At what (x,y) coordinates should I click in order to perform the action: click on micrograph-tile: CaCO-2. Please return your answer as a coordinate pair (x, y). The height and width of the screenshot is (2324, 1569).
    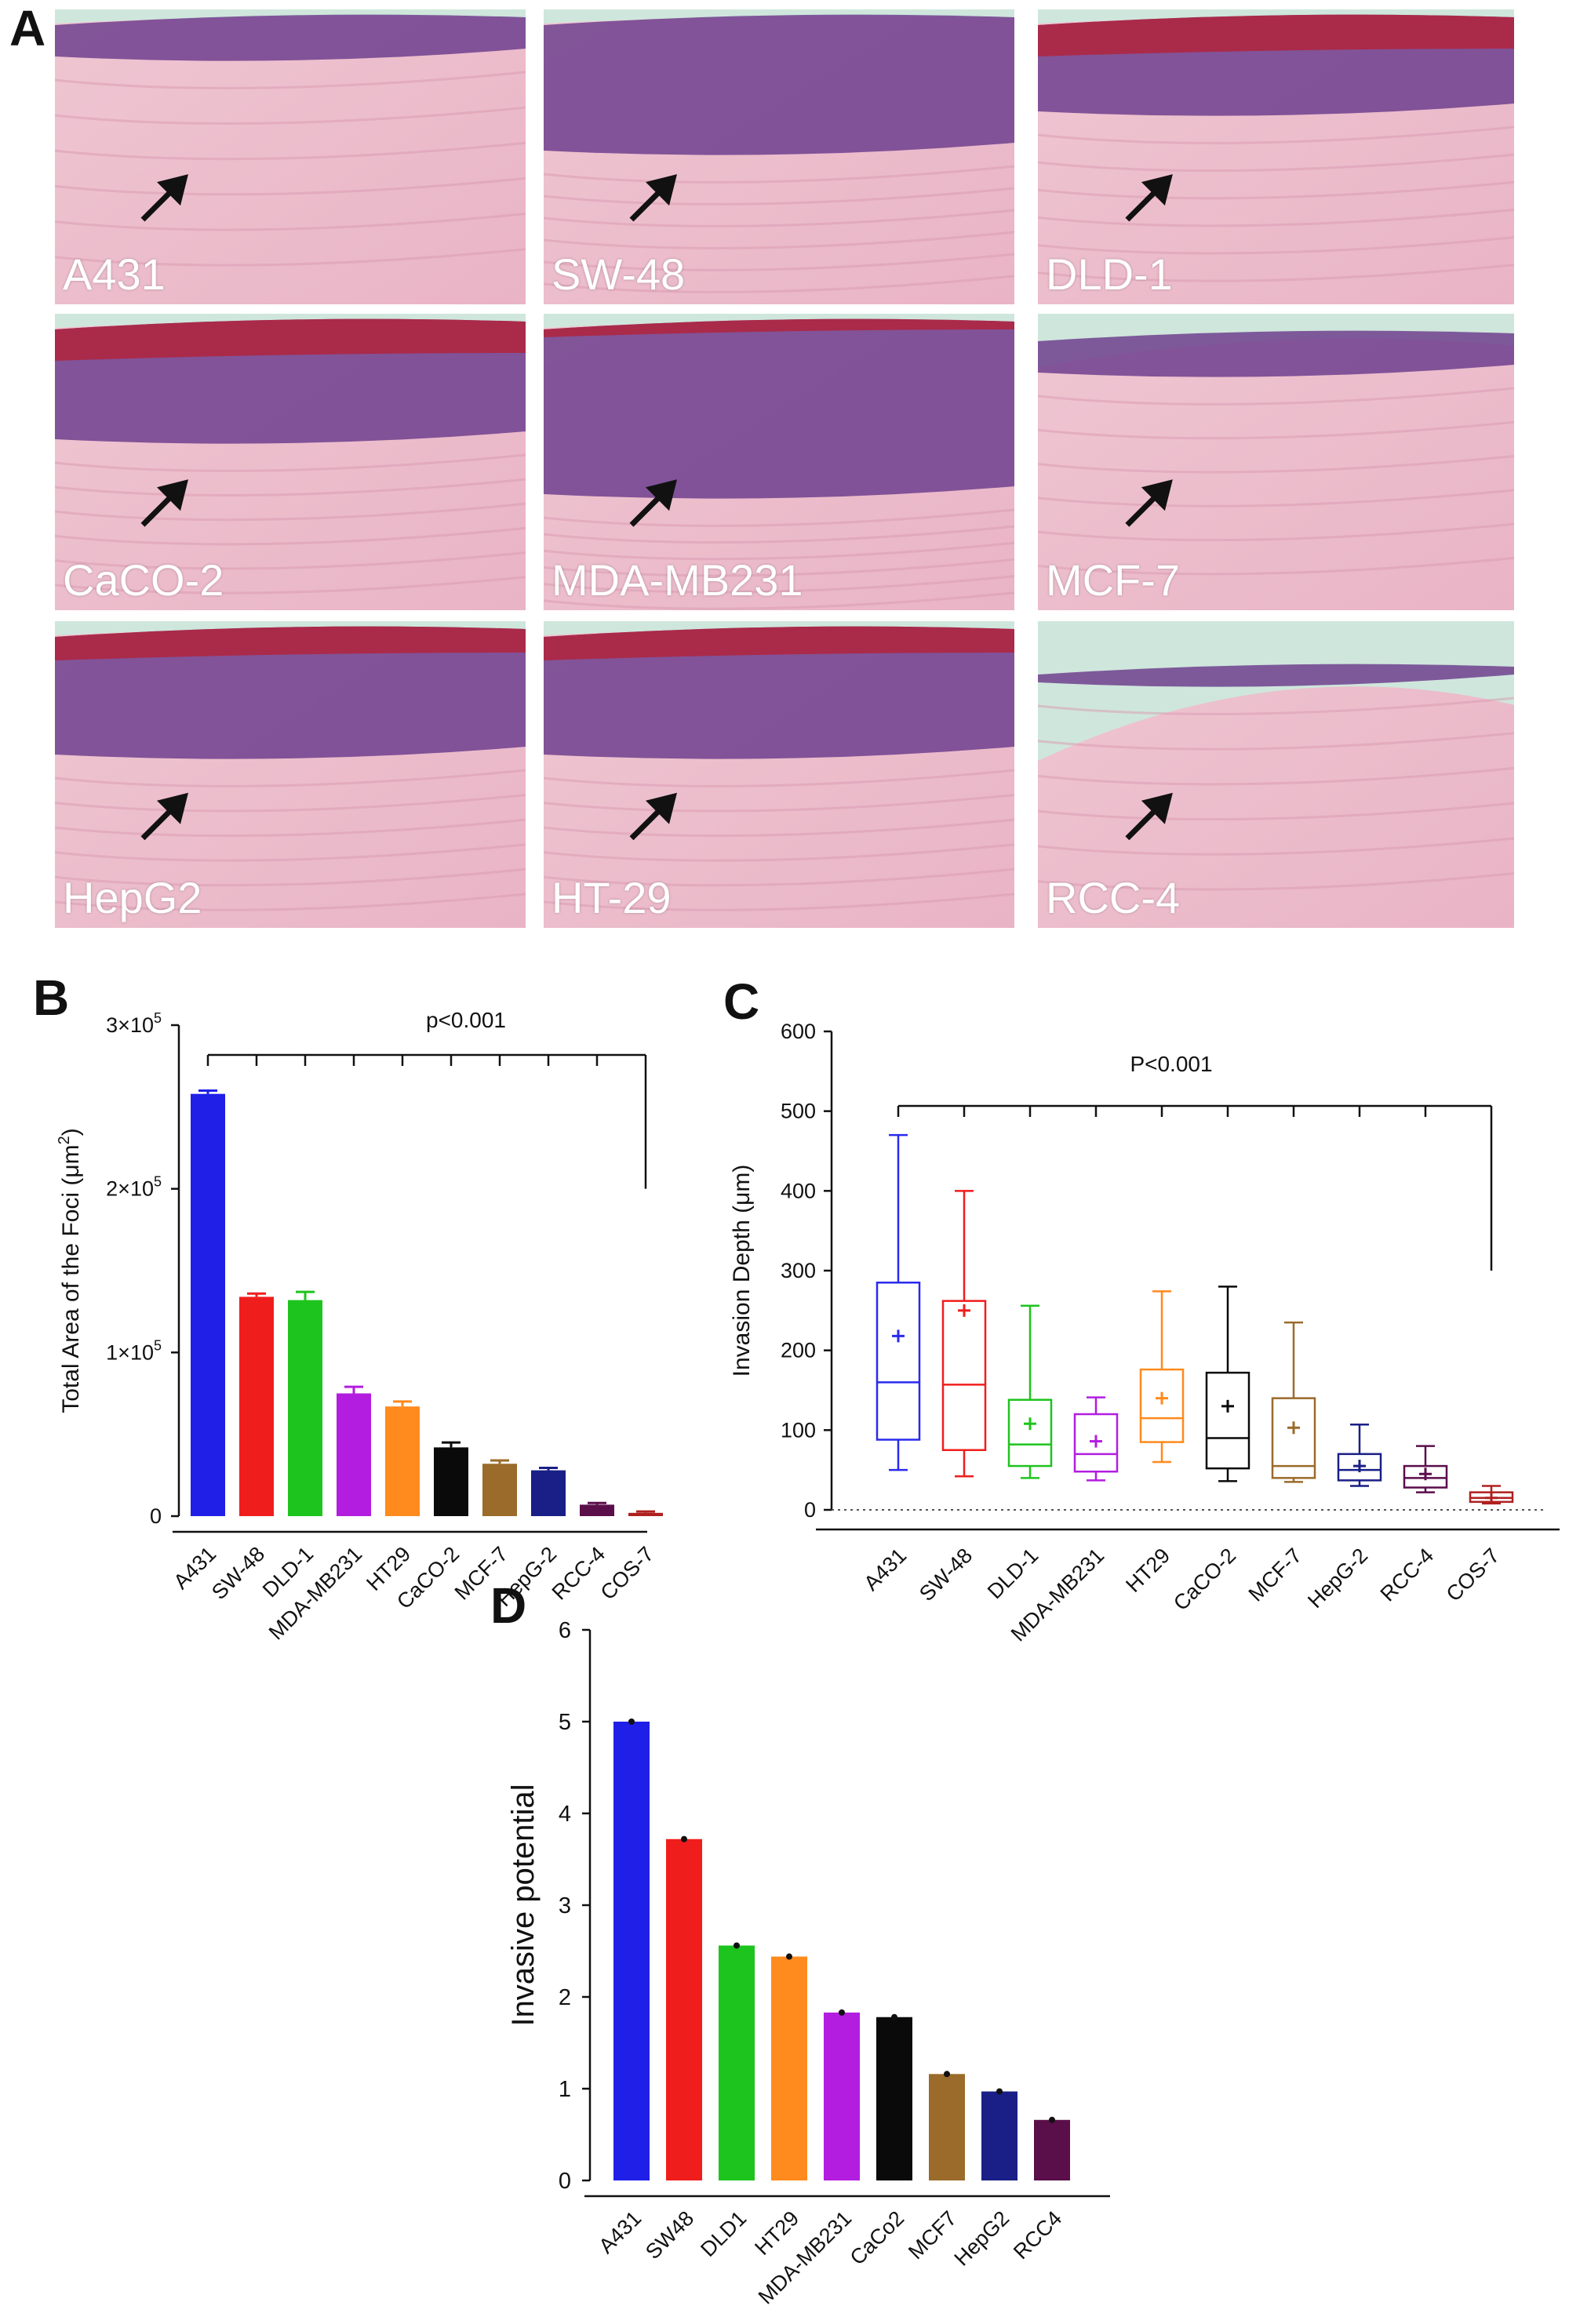
    Looking at the image, I should click on (290, 462).